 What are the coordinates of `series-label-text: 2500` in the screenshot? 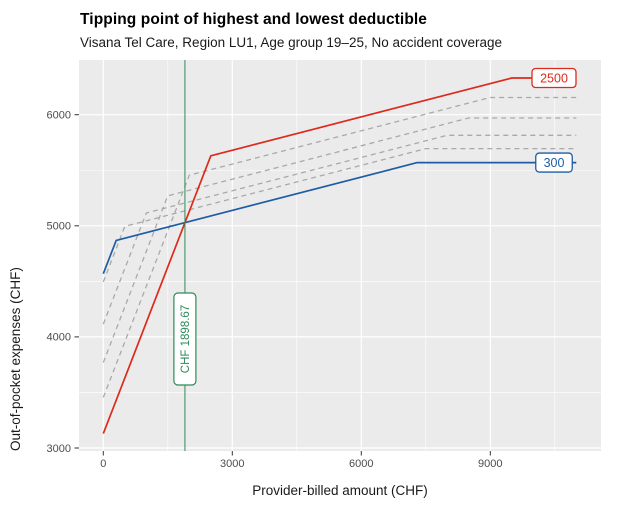 It's located at (554, 79).